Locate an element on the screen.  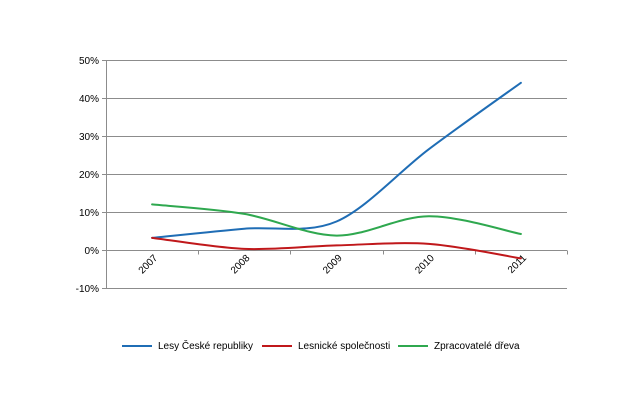
y-tick-label-6: 50% is located at coordinates (89, 61).